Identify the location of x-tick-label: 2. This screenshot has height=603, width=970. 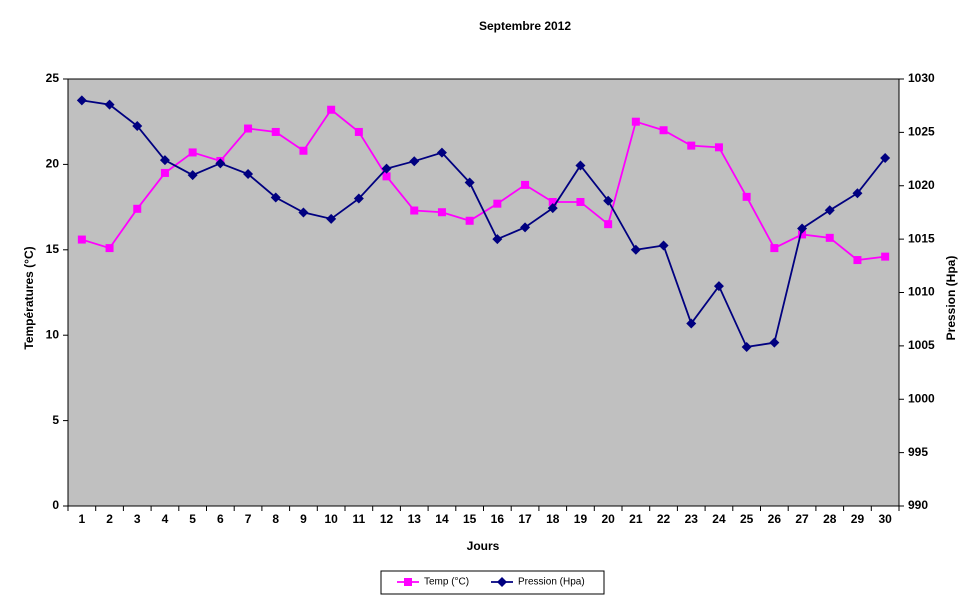
(109, 519).